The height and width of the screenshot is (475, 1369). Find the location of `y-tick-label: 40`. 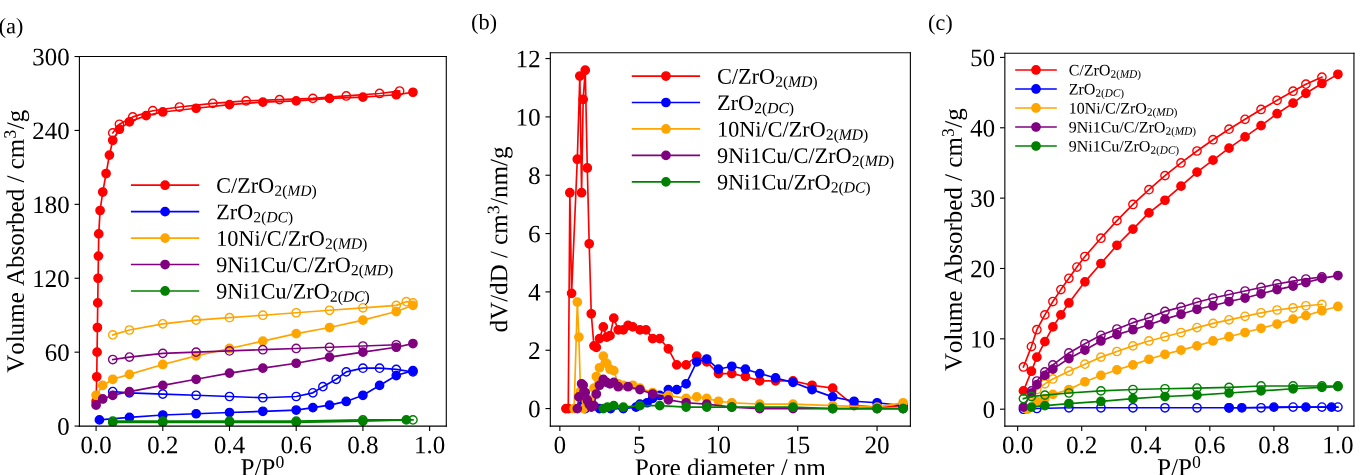

y-tick-label: 40 is located at coordinates (982, 128).